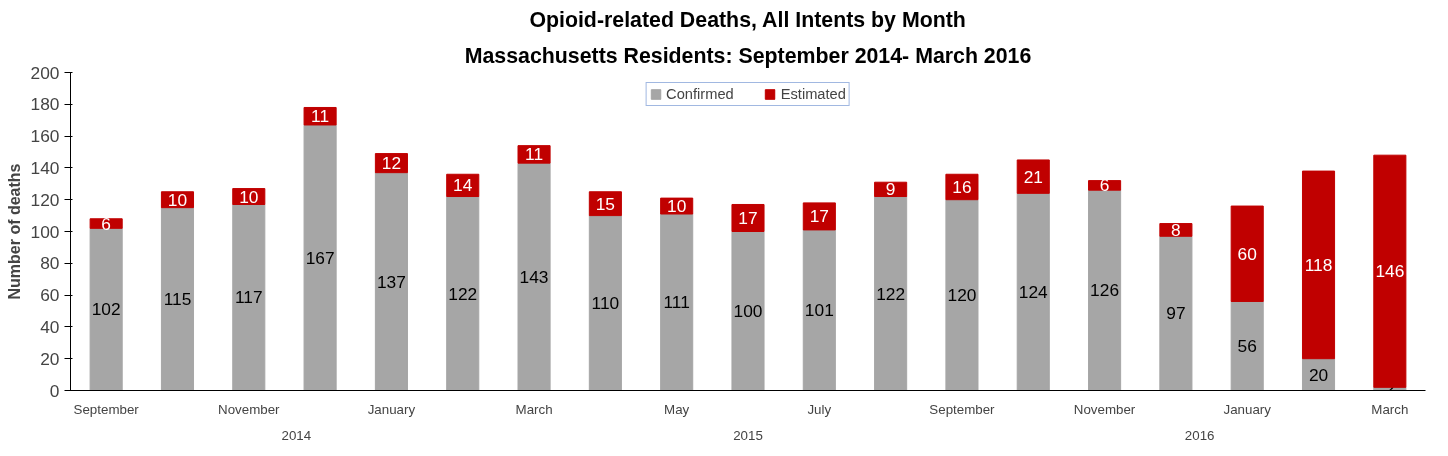 The width and height of the screenshot is (1448, 456). What do you see at coordinates (391, 281) in the screenshot?
I see `data-label: 137` at bounding box center [391, 281].